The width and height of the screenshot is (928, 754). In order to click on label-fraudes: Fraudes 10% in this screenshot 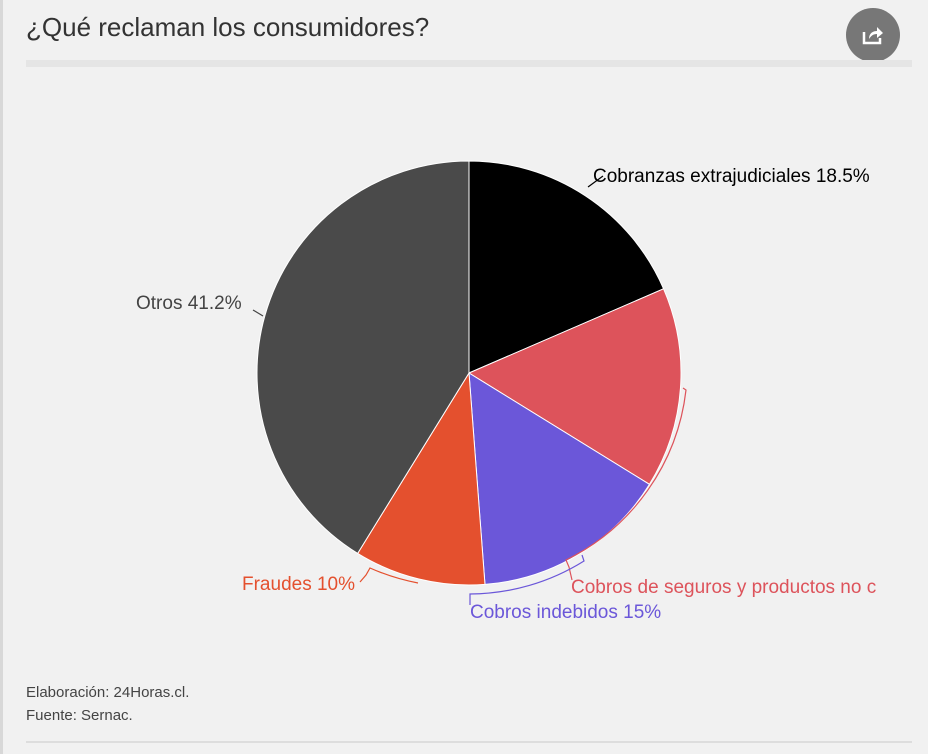, I will do `click(299, 584)`.